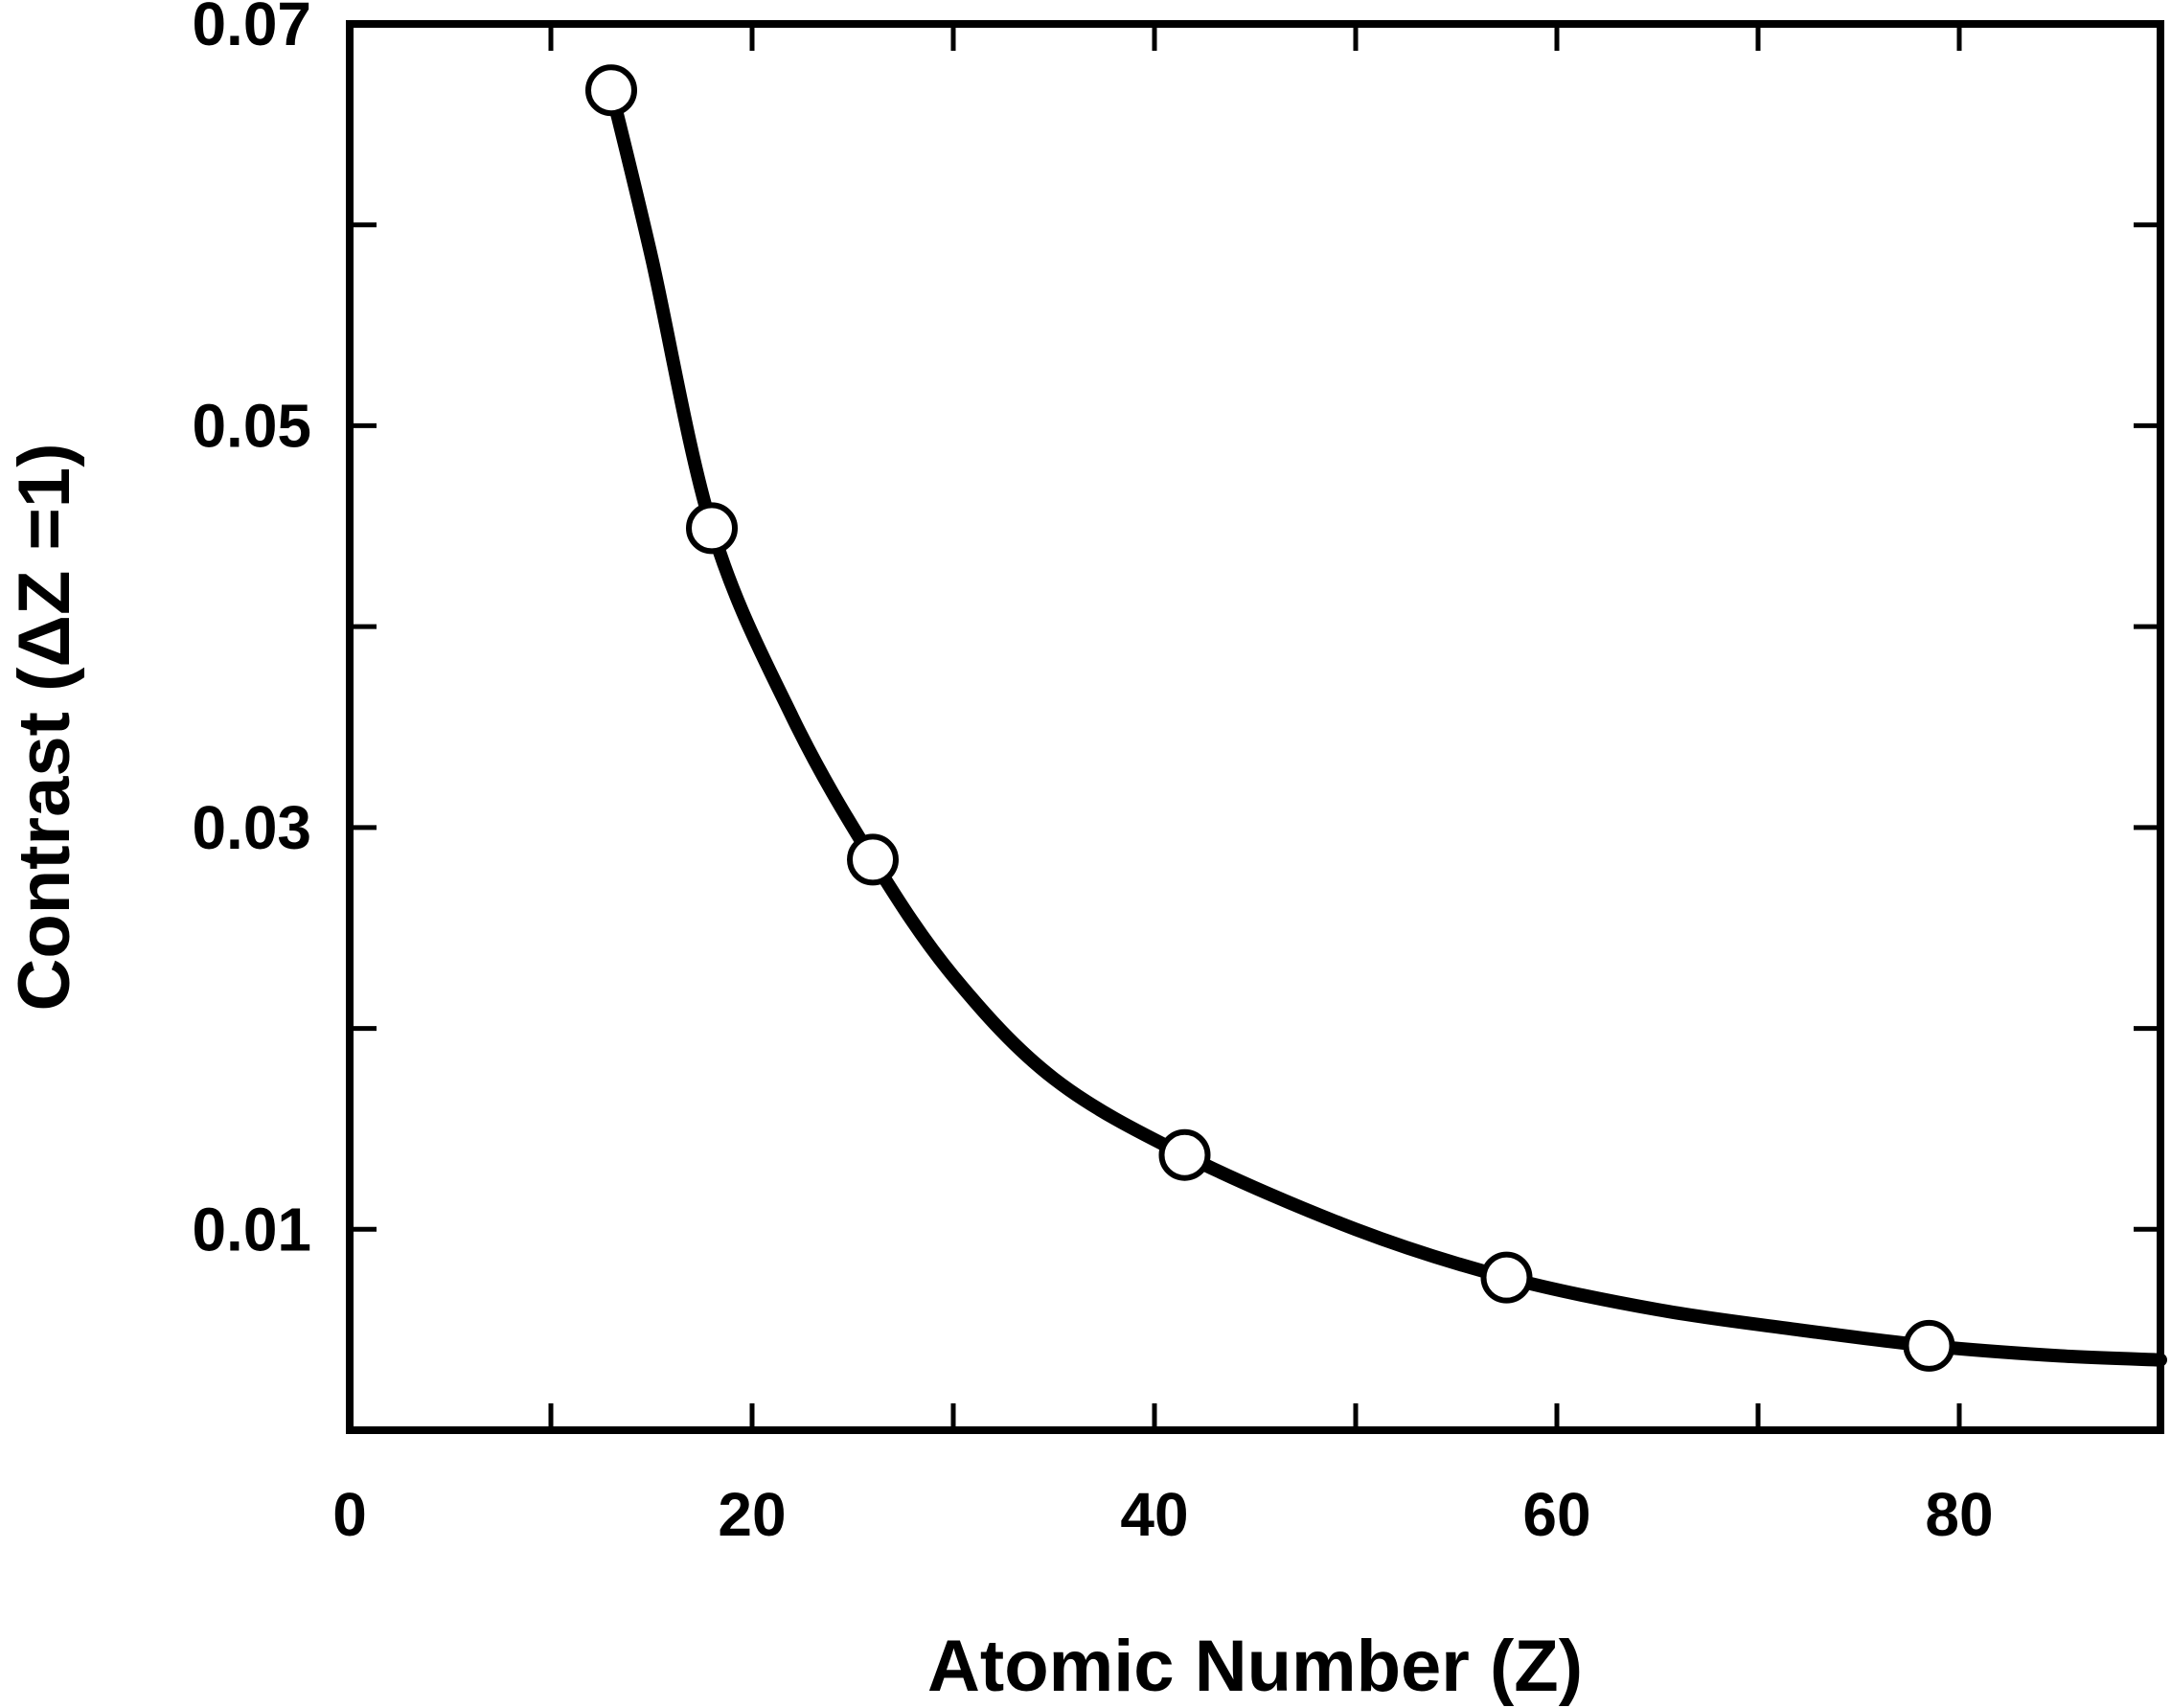  What do you see at coordinates (251, 827) in the screenshot?
I see `y-tick-label: 0.03` at bounding box center [251, 827].